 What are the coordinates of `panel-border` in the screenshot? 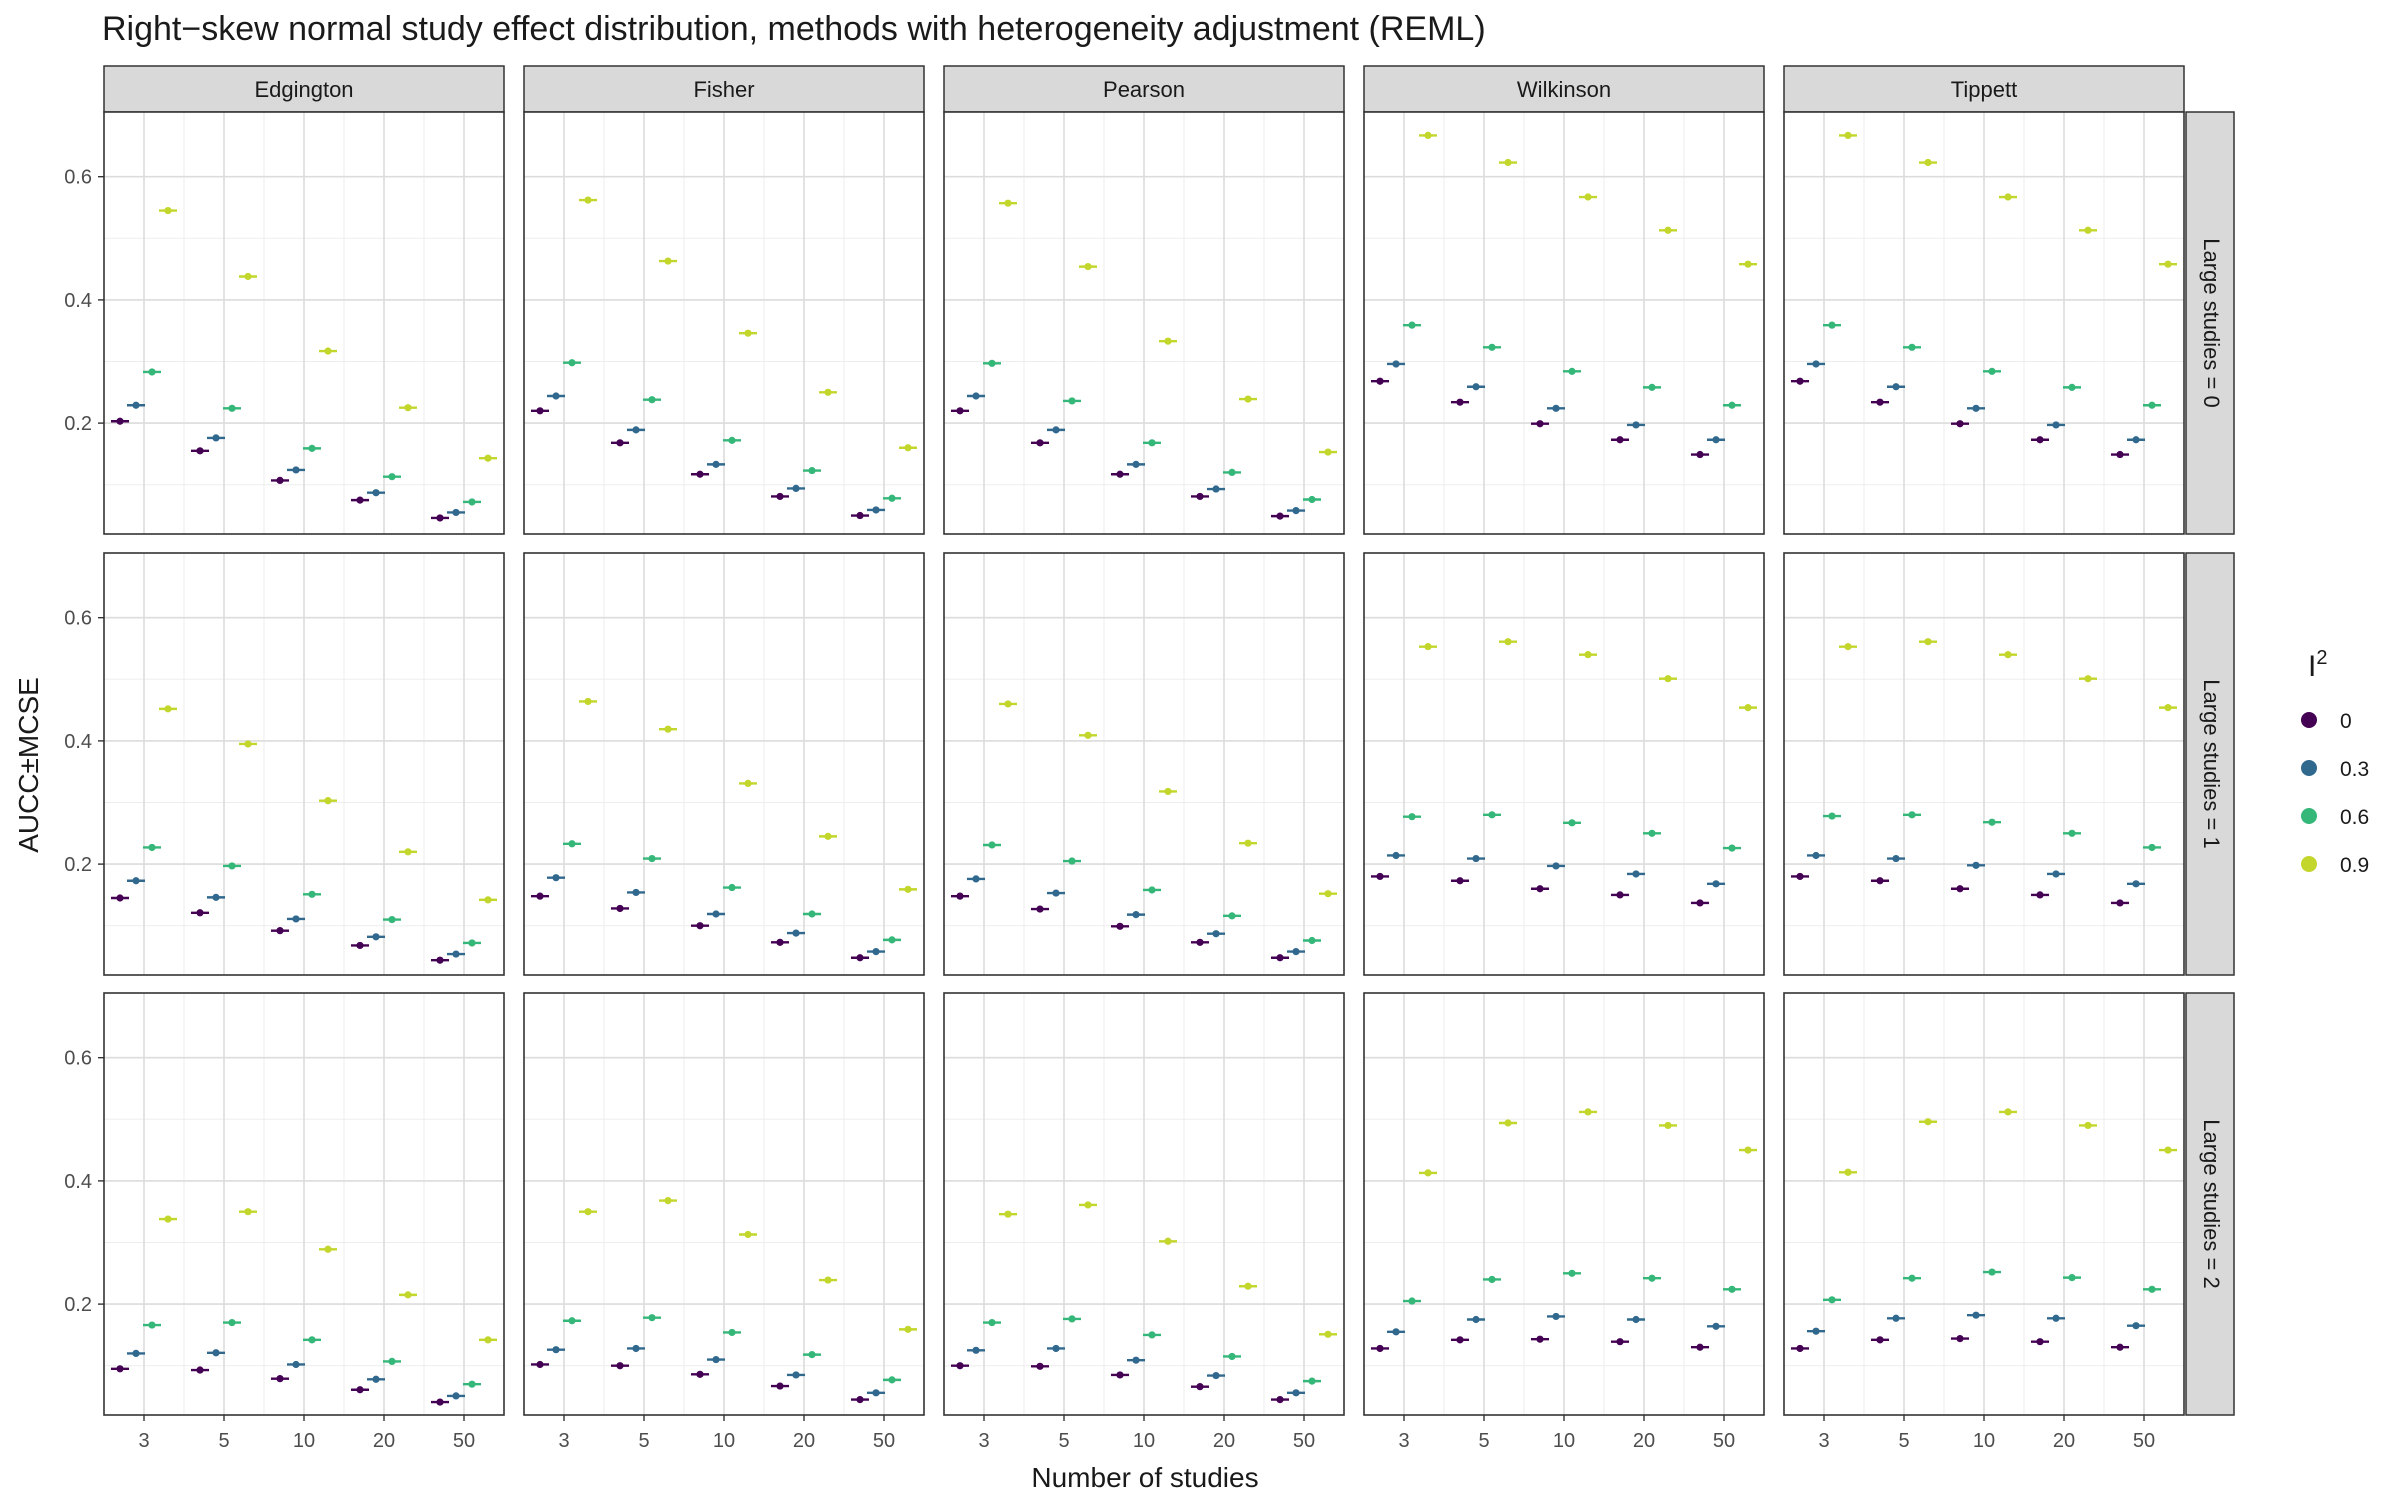 It's located at (304, 323).